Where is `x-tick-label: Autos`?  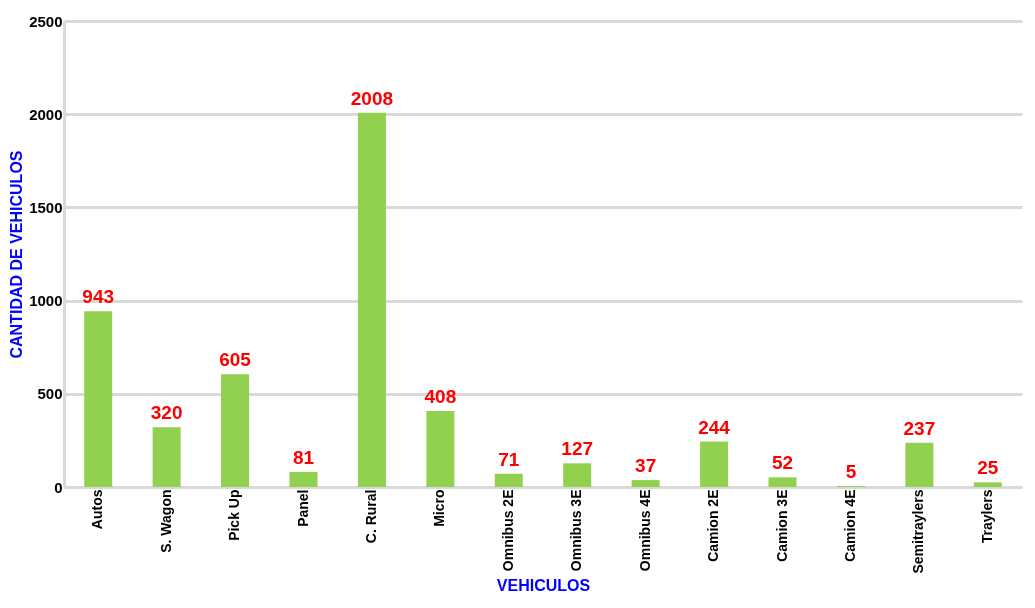
x-tick-label: Autos is located at coordinates (97, 509).